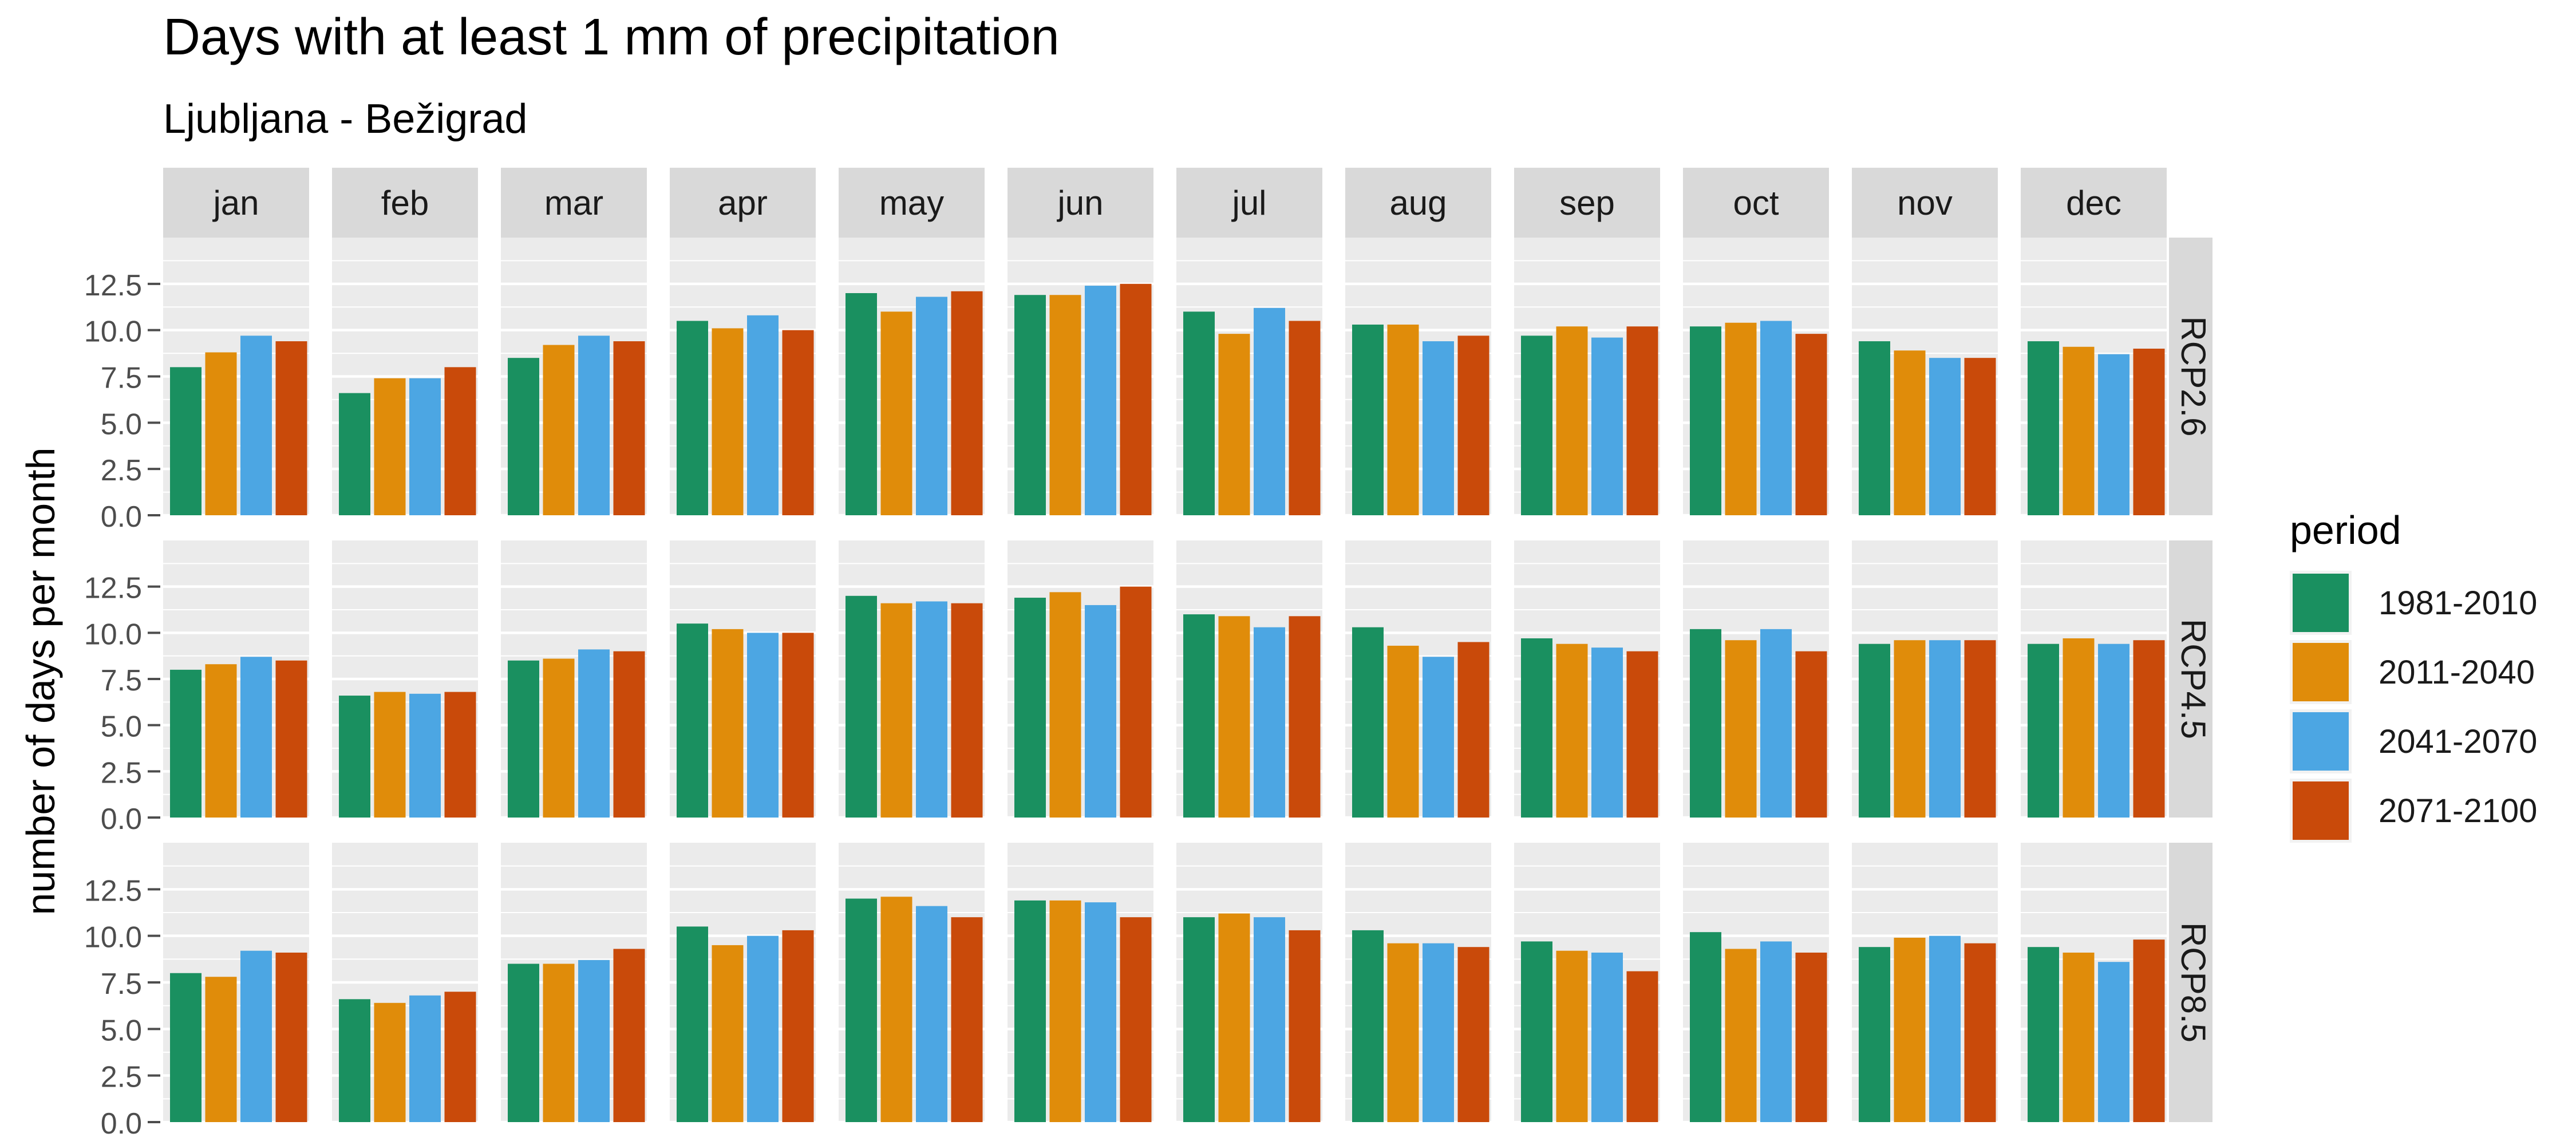  Describe the element at coordinates (405, 203) in the screenshot. I see `month-strip-feb` at that location.